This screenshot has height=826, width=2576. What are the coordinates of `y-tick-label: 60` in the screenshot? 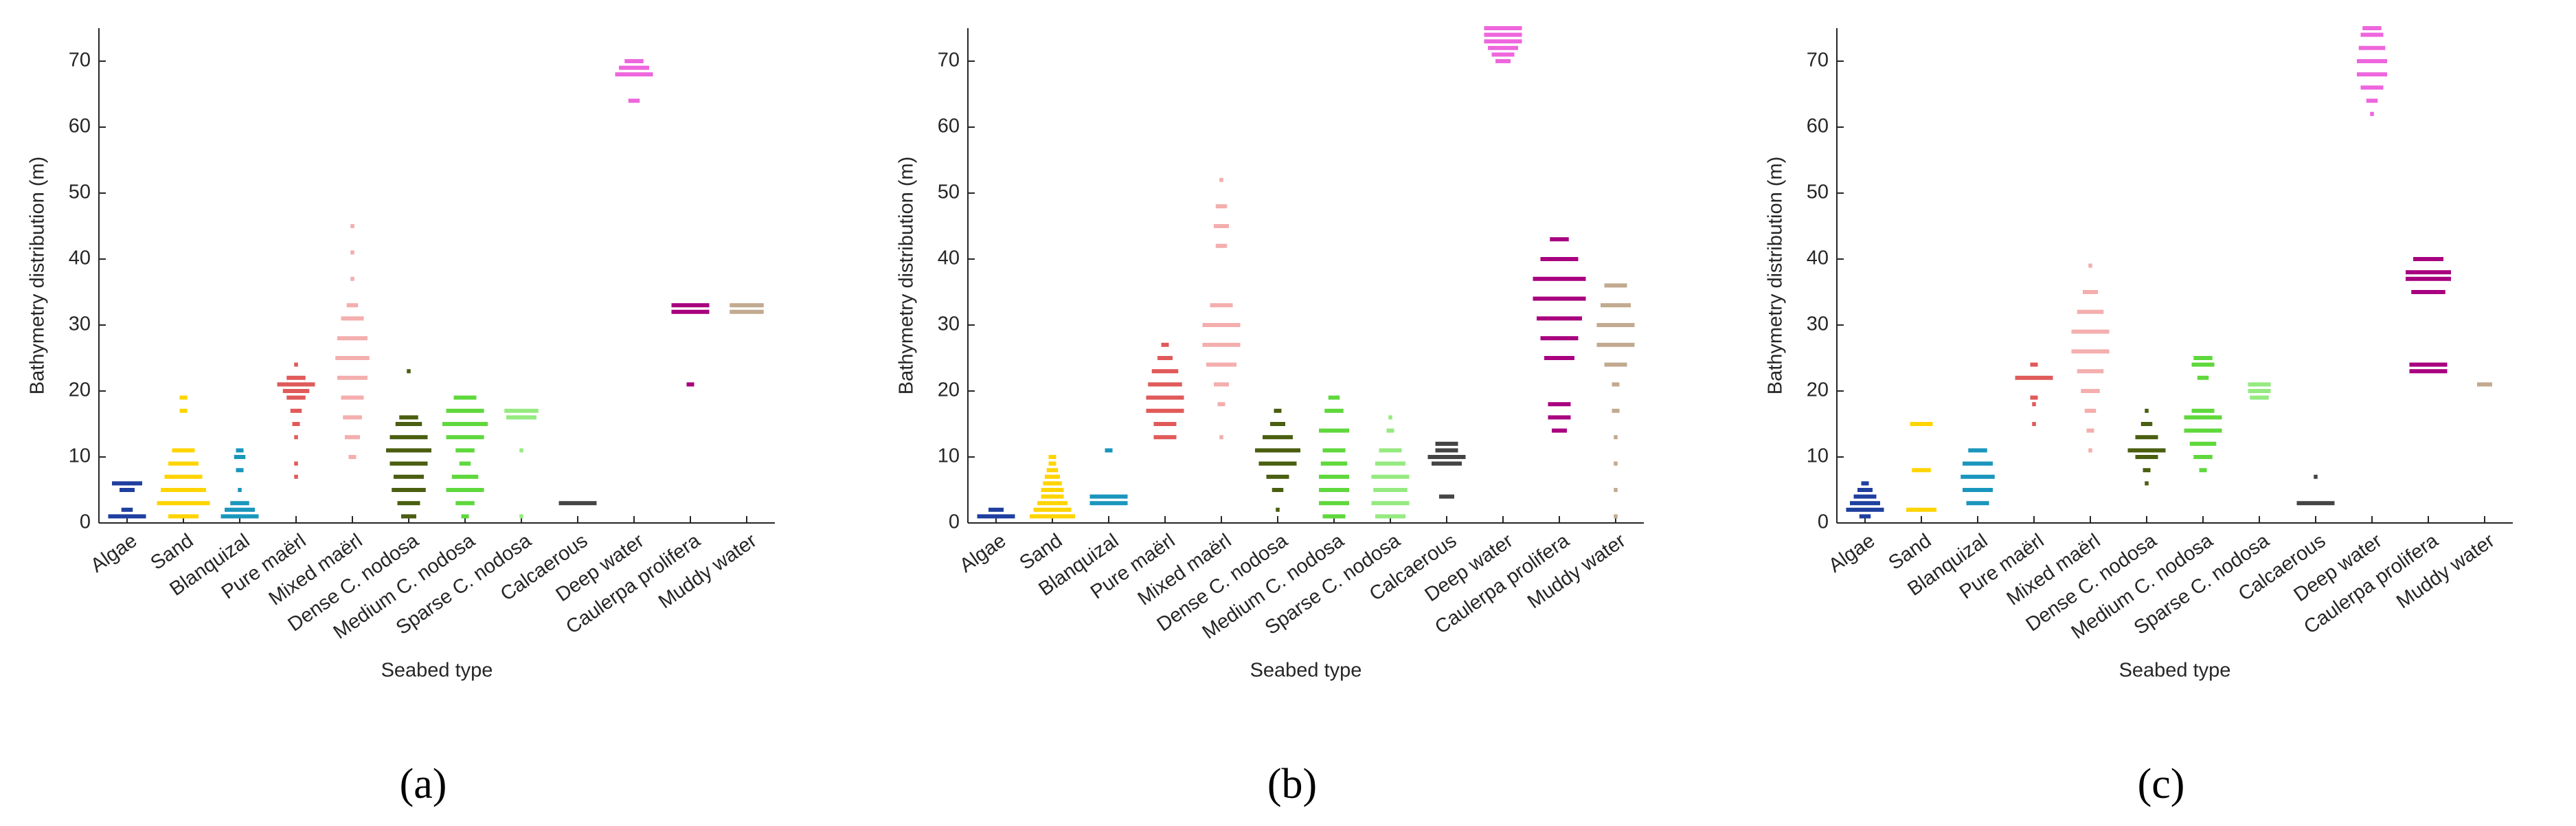 It's located at (1818, 126).